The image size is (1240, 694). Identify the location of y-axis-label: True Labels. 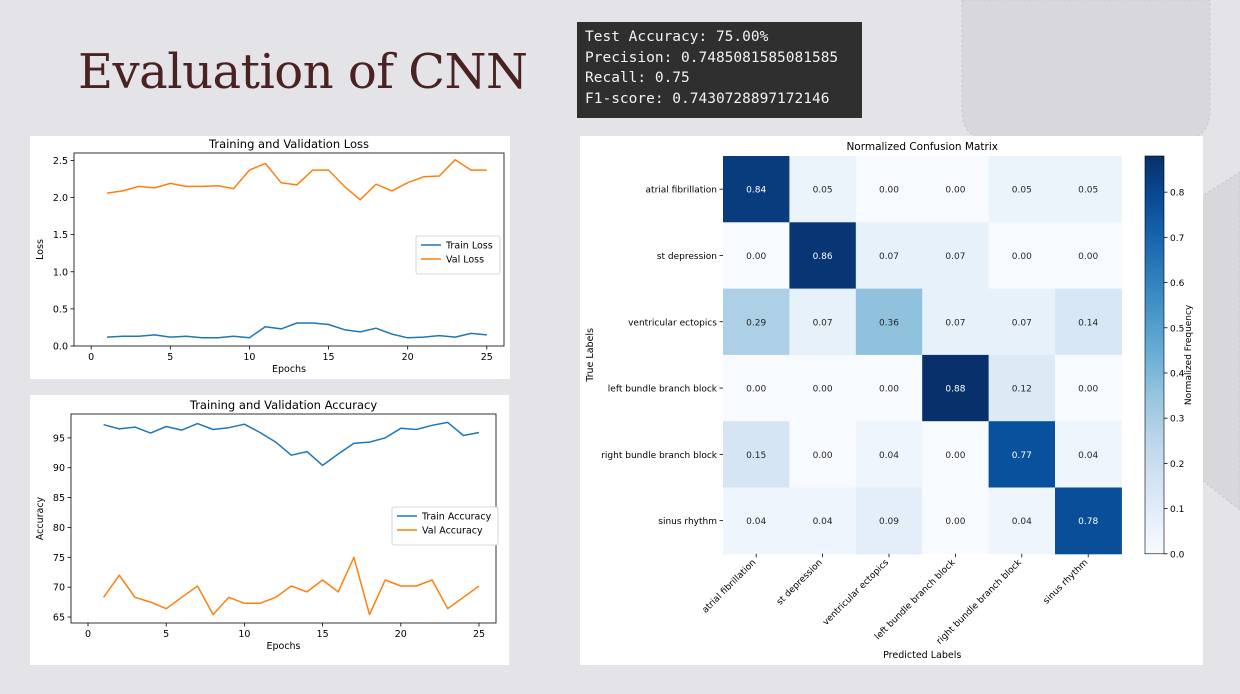
(590, 355).